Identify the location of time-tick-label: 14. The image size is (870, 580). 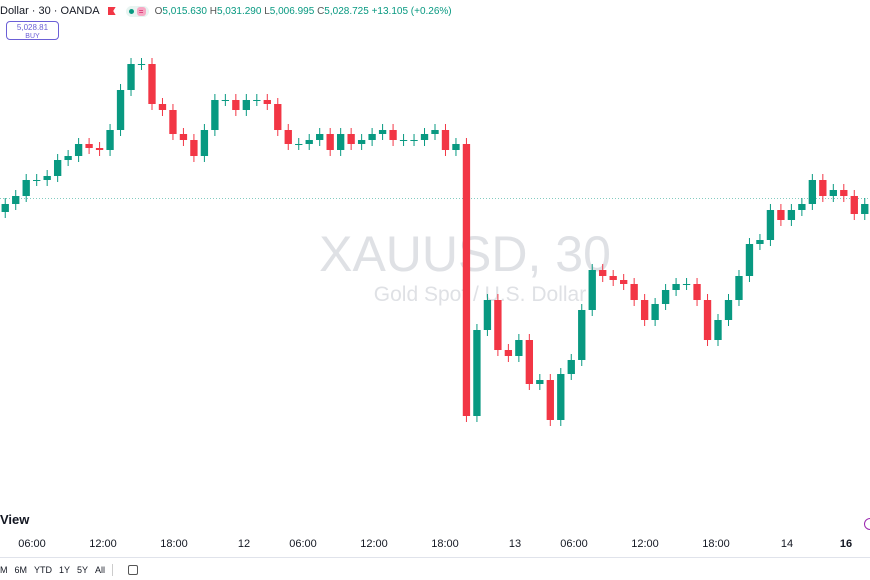
(787, 544).